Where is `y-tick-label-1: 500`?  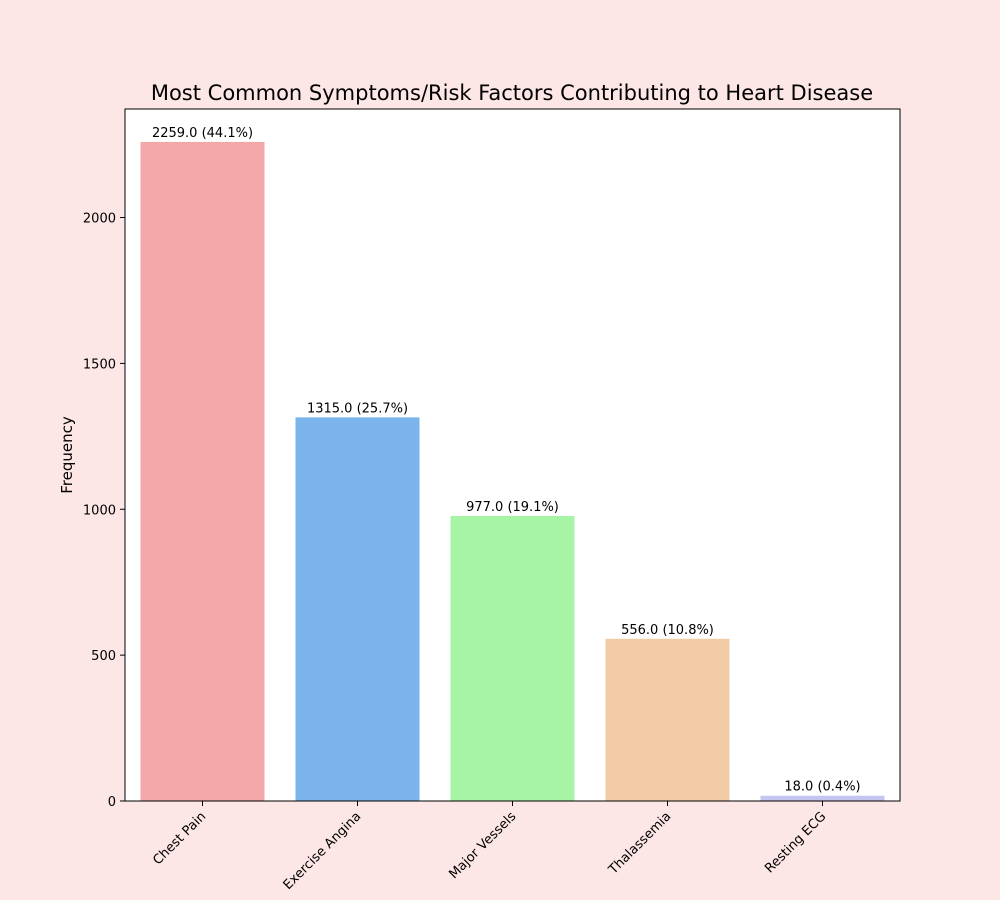 y-tick-label-1: 500 is located at coordinates (103, 656).